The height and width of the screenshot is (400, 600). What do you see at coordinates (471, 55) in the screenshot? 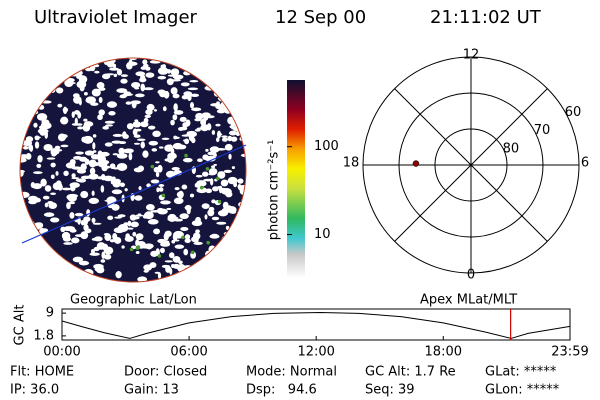
I see `polar-mlt-label: 12` at bounding box center [471, 55].